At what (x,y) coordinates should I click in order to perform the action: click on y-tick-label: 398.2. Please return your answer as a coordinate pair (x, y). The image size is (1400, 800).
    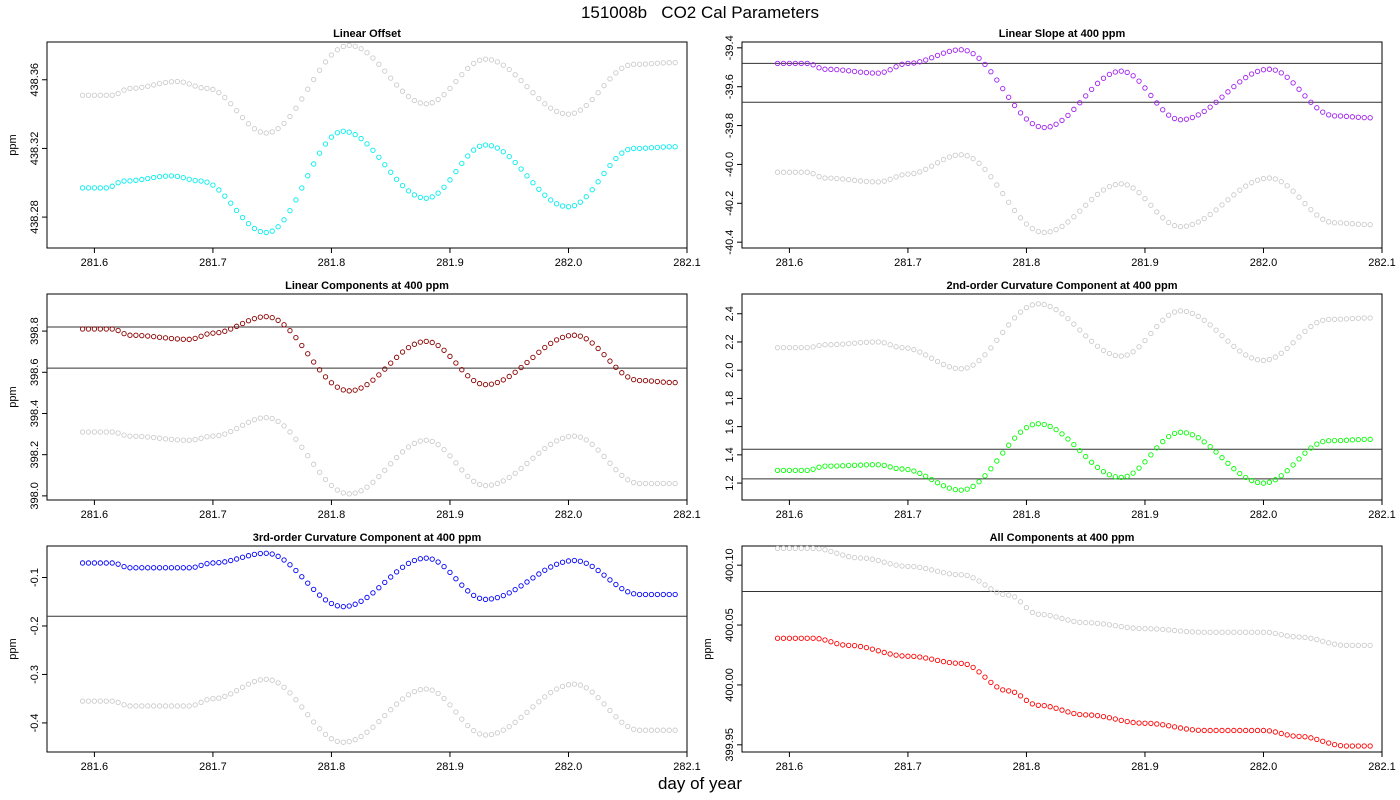
    Looking at the image, I should click on (35, 455).